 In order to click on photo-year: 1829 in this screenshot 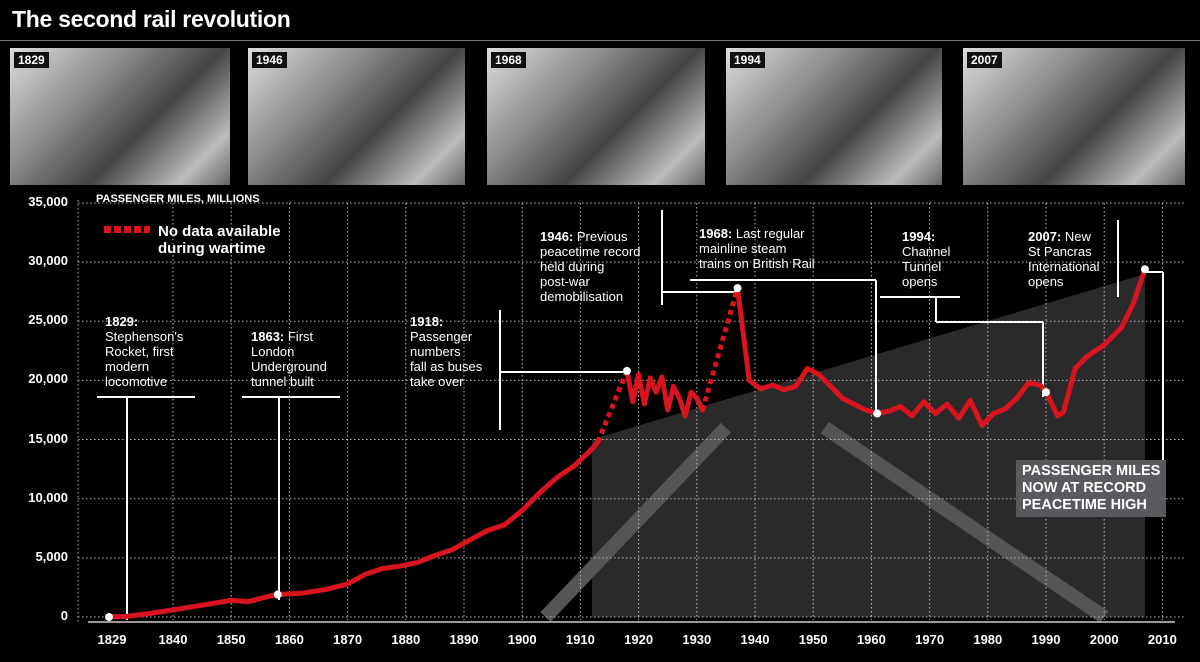, I will do `click(31, 60)`.